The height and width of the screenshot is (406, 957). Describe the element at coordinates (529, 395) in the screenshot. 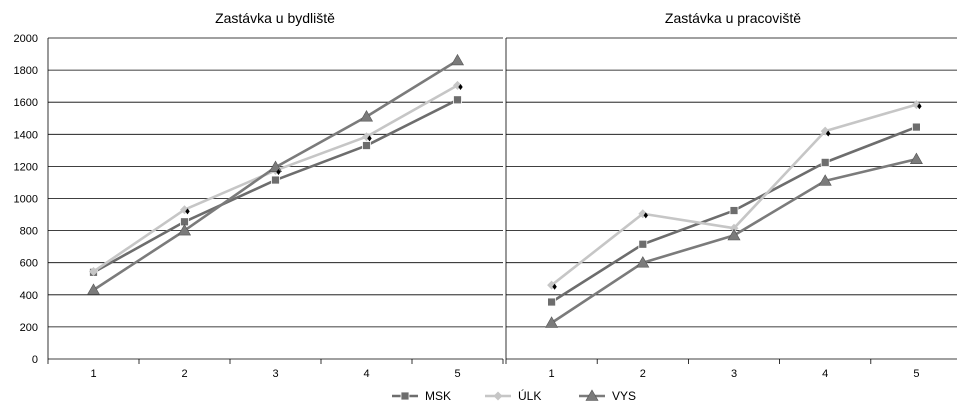

I see `legend-label: ÚLK` at that location.